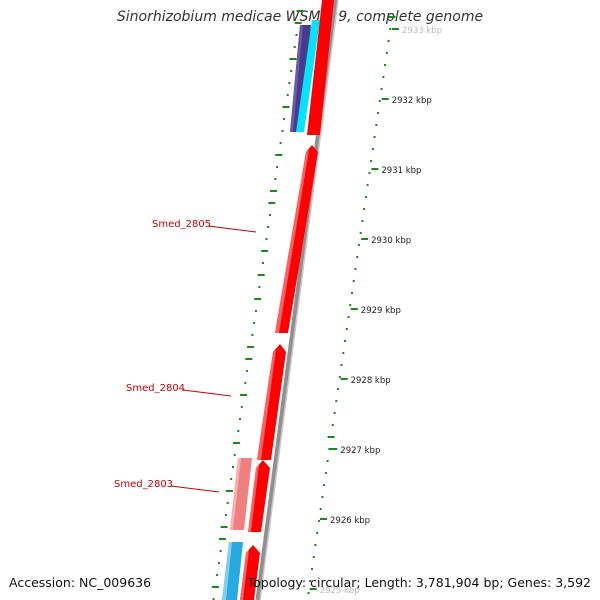  What do you see at coordinates (360, 451) in the screenshot?
I see `ruler-label: 2927 kbp` at bounding box center [360, 451].